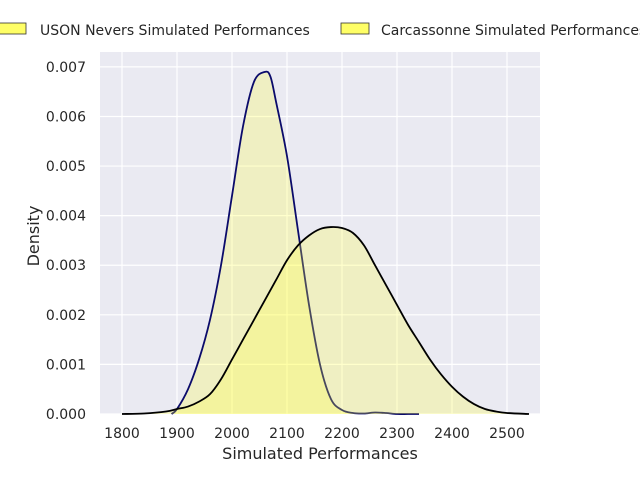 The image size is (640, 480). What do you see at coordinates (66, 241) in the screenshot?
I see `y-axis: 0.000 0.001 0.002 0.003 0.004 0.005 0.006 0.007` at bounding box center [66, 241].